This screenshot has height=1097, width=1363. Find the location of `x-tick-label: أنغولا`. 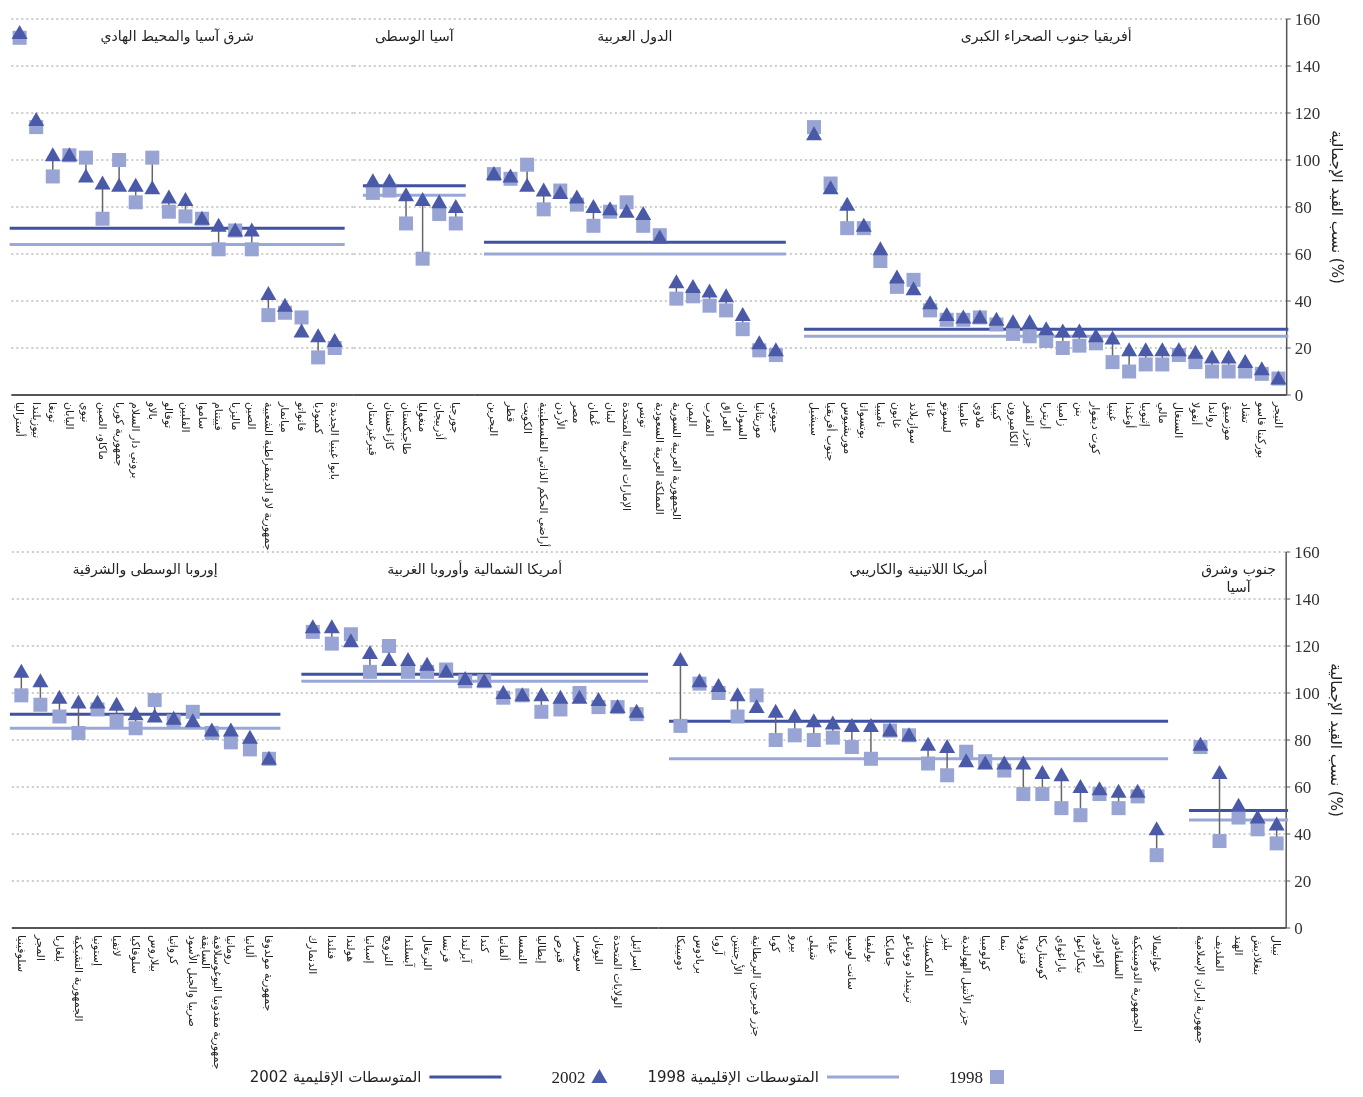

x-tick-label: أنغولا is located at coordinates (1195, 414).